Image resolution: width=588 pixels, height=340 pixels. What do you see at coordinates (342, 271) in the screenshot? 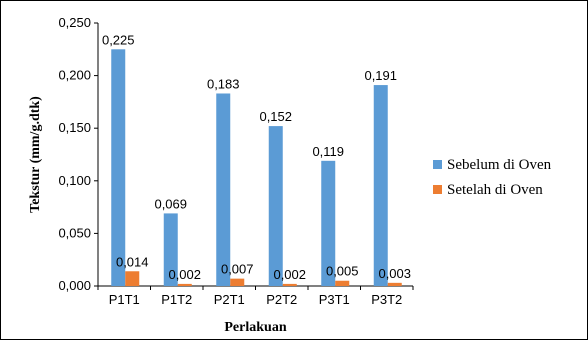
I see `data-label: 0,005` at bounding box center [342, 271].